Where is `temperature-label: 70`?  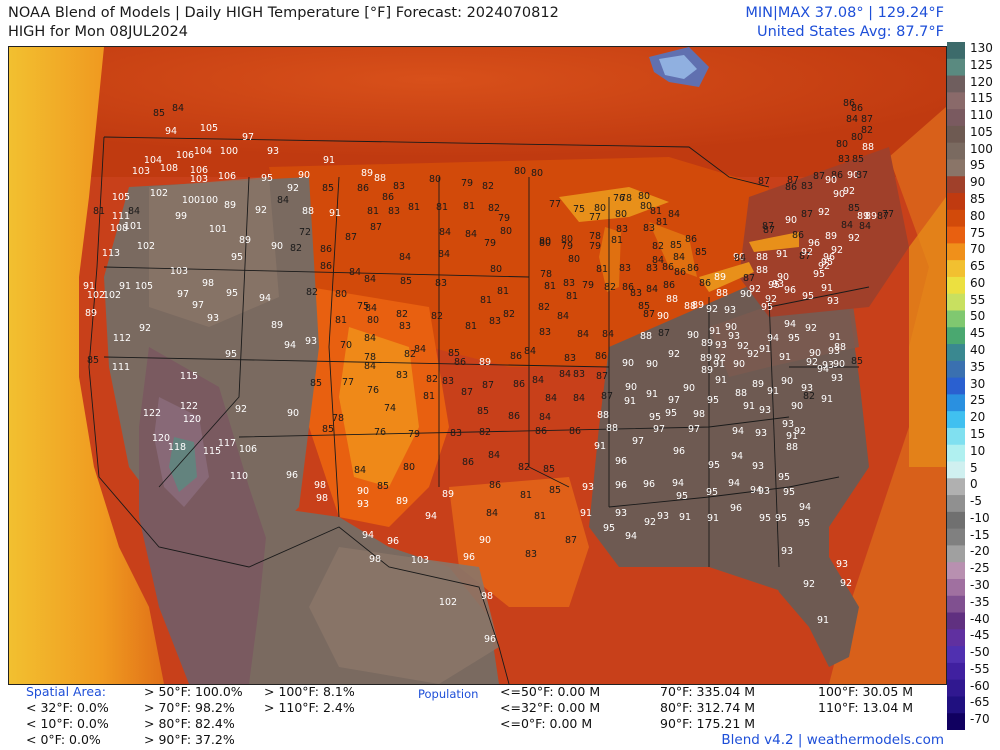 temperature-label: 70 is located at coordinates (346, 345).